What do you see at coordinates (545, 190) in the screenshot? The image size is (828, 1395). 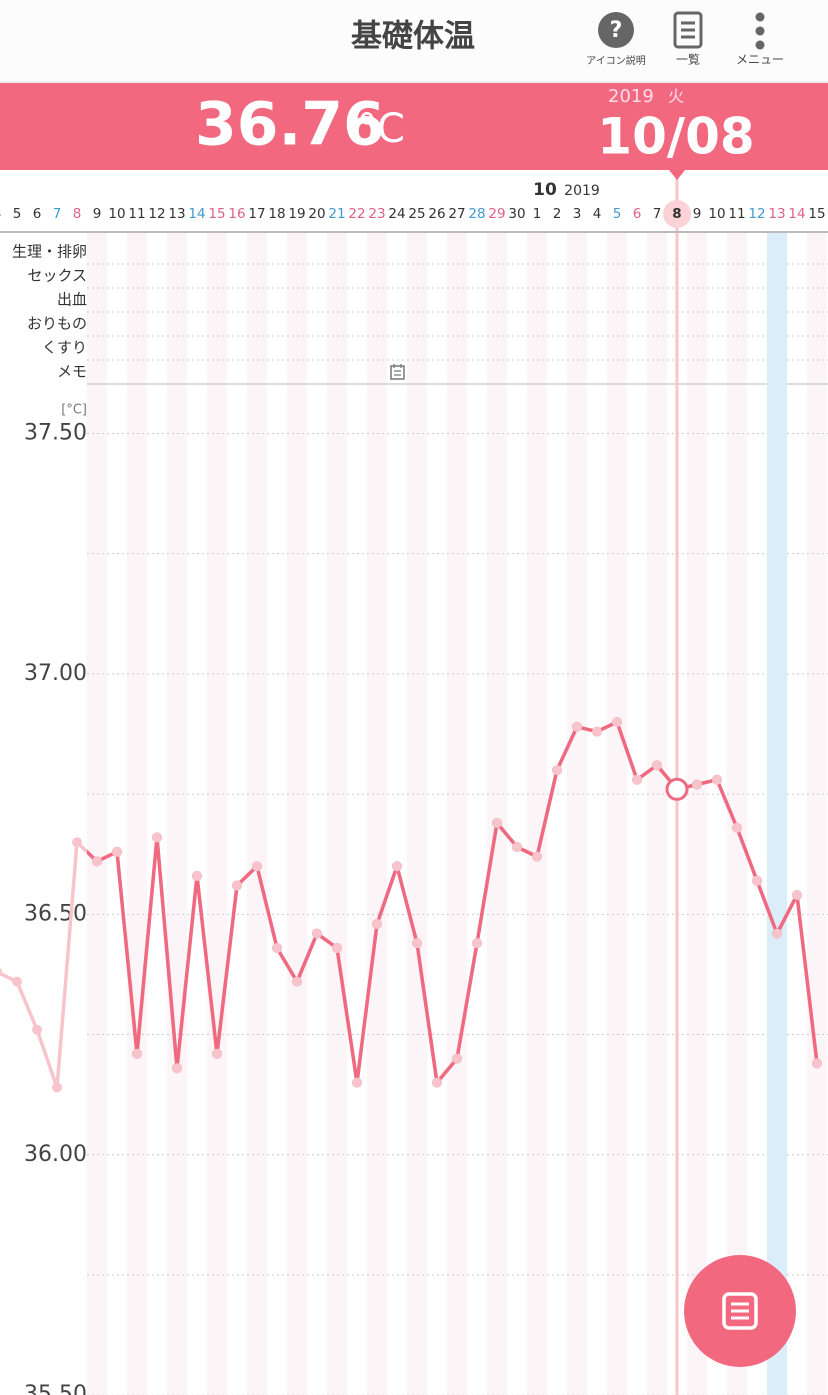 I see `month-label: 10` at bounding box center [545, 190].